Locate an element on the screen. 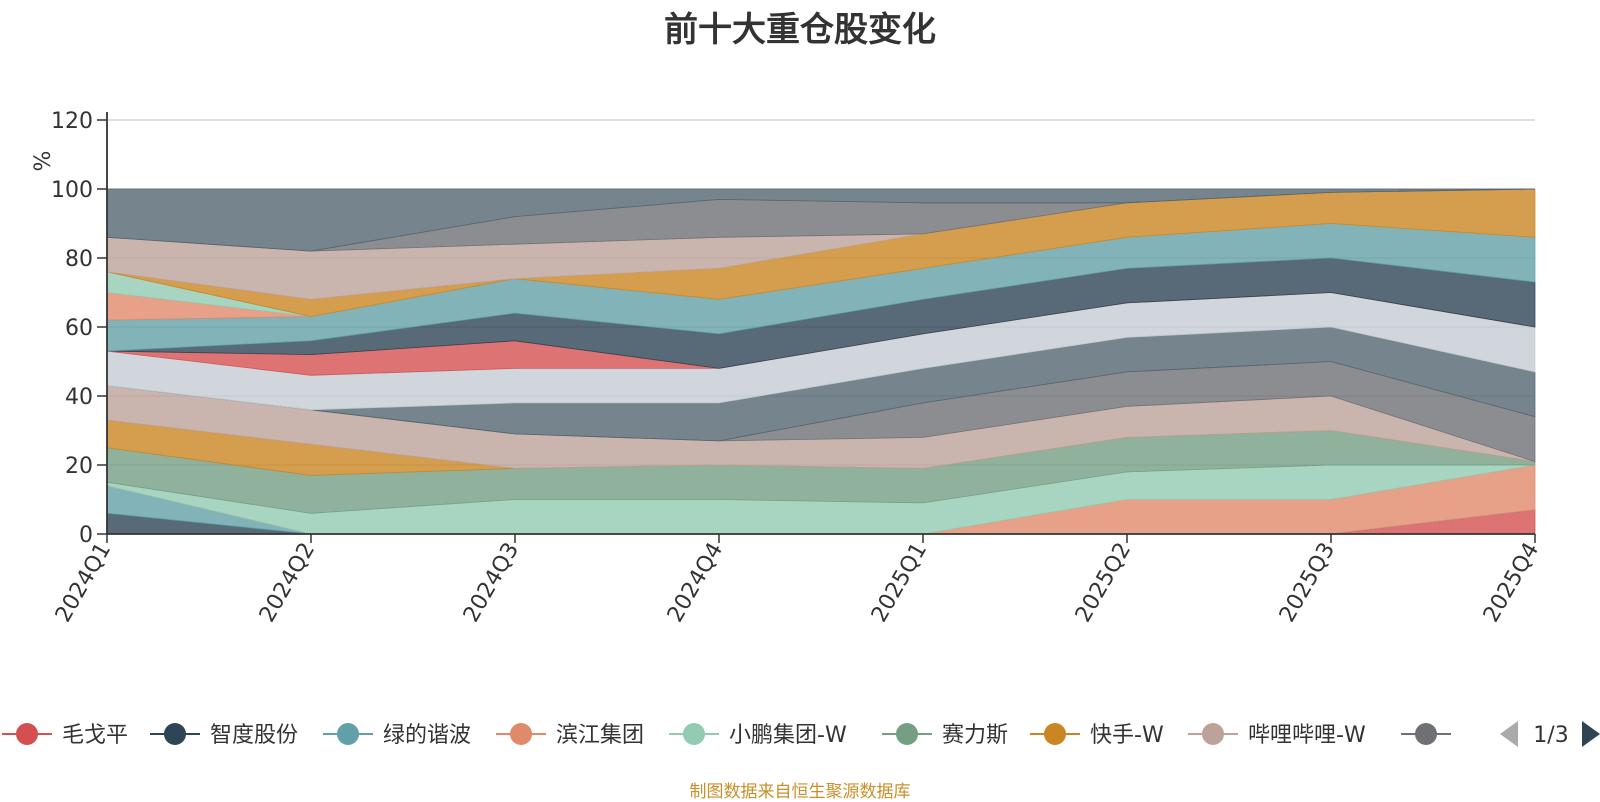  legend-label: 绿的谐波 is located at coordinates (427, 735).